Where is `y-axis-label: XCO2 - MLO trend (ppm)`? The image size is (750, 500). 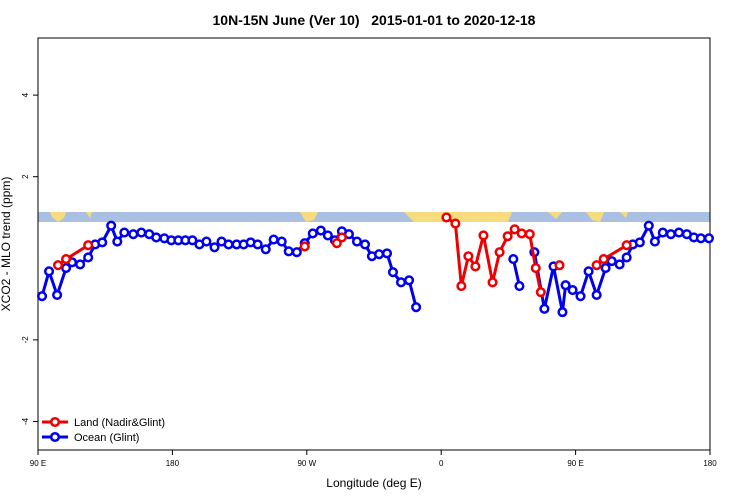 y-axis-label: XCO2 - MLO trend (ppm) is located at coordinates (6, 244).